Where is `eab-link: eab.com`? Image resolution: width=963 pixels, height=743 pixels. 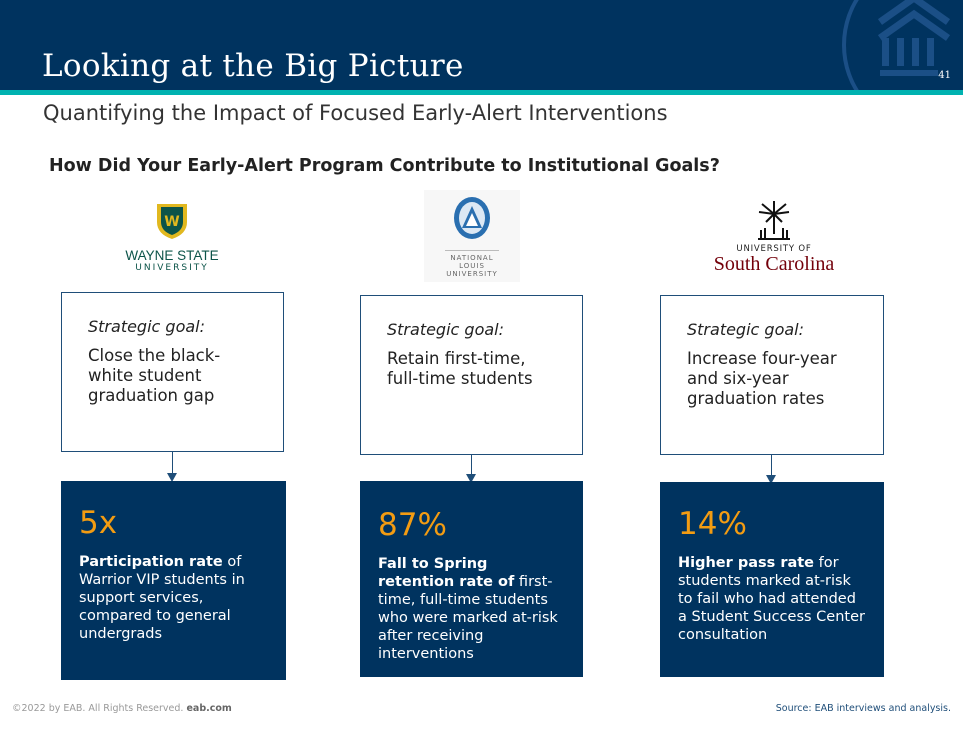 eab-link: eab.com is located at coordinates (209, 708).